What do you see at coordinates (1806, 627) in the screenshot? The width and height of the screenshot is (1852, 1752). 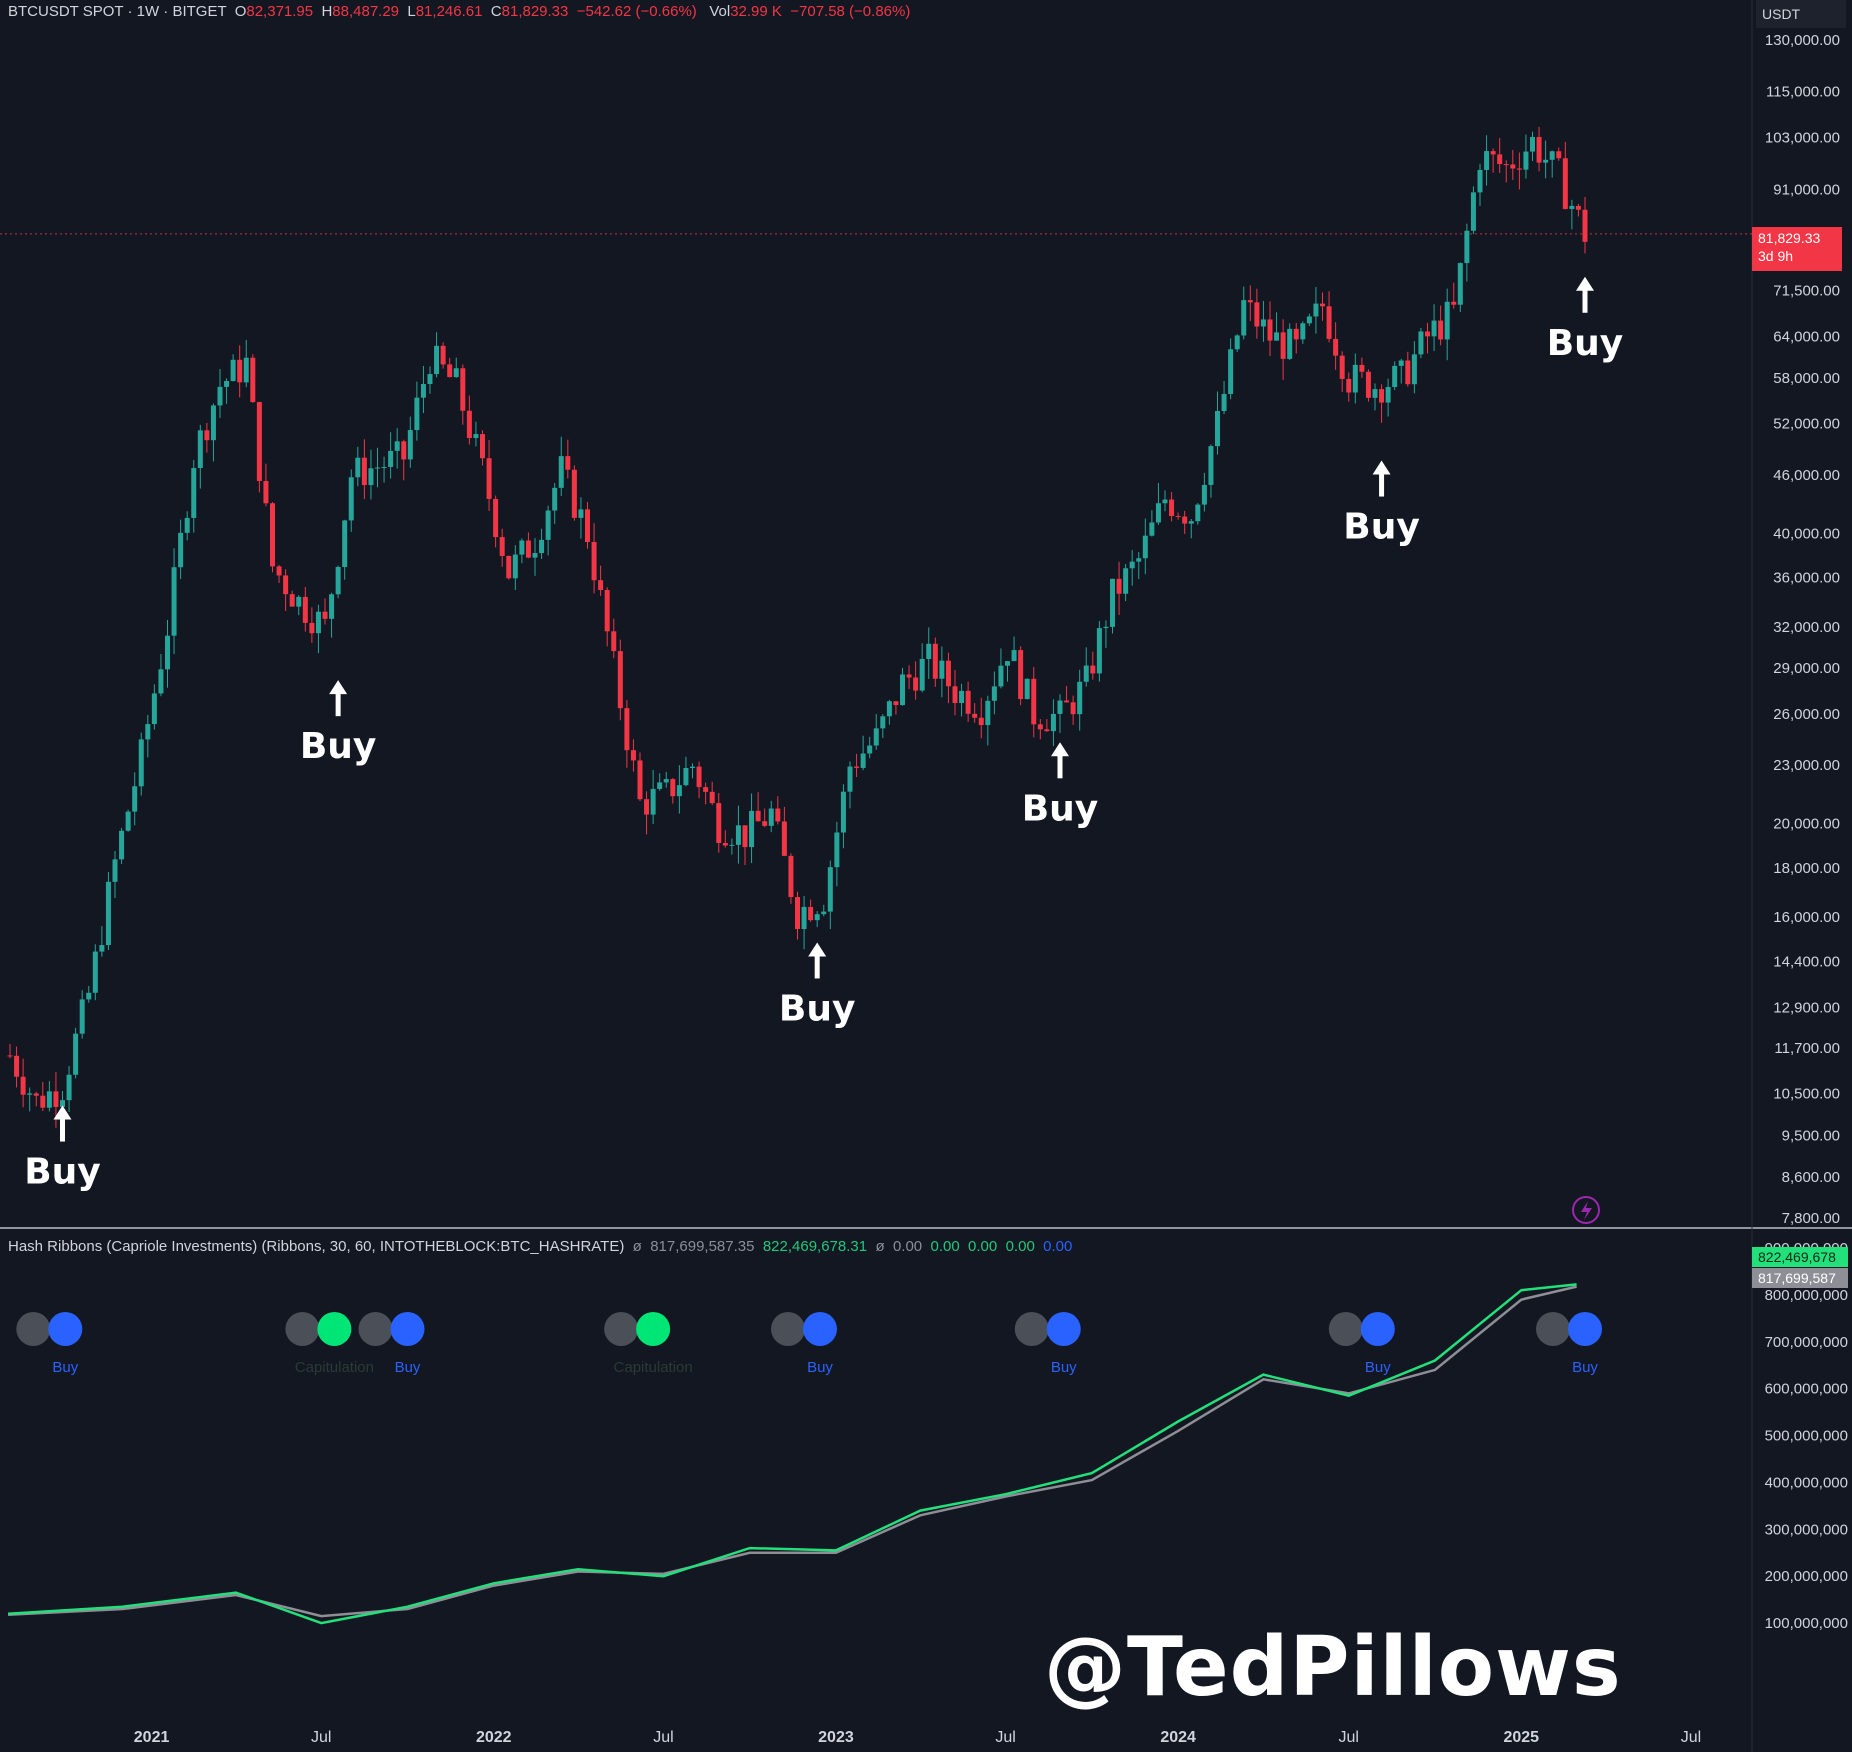 I see `price-tick-label: 32,000.00` at bounding box center [1806, 627].